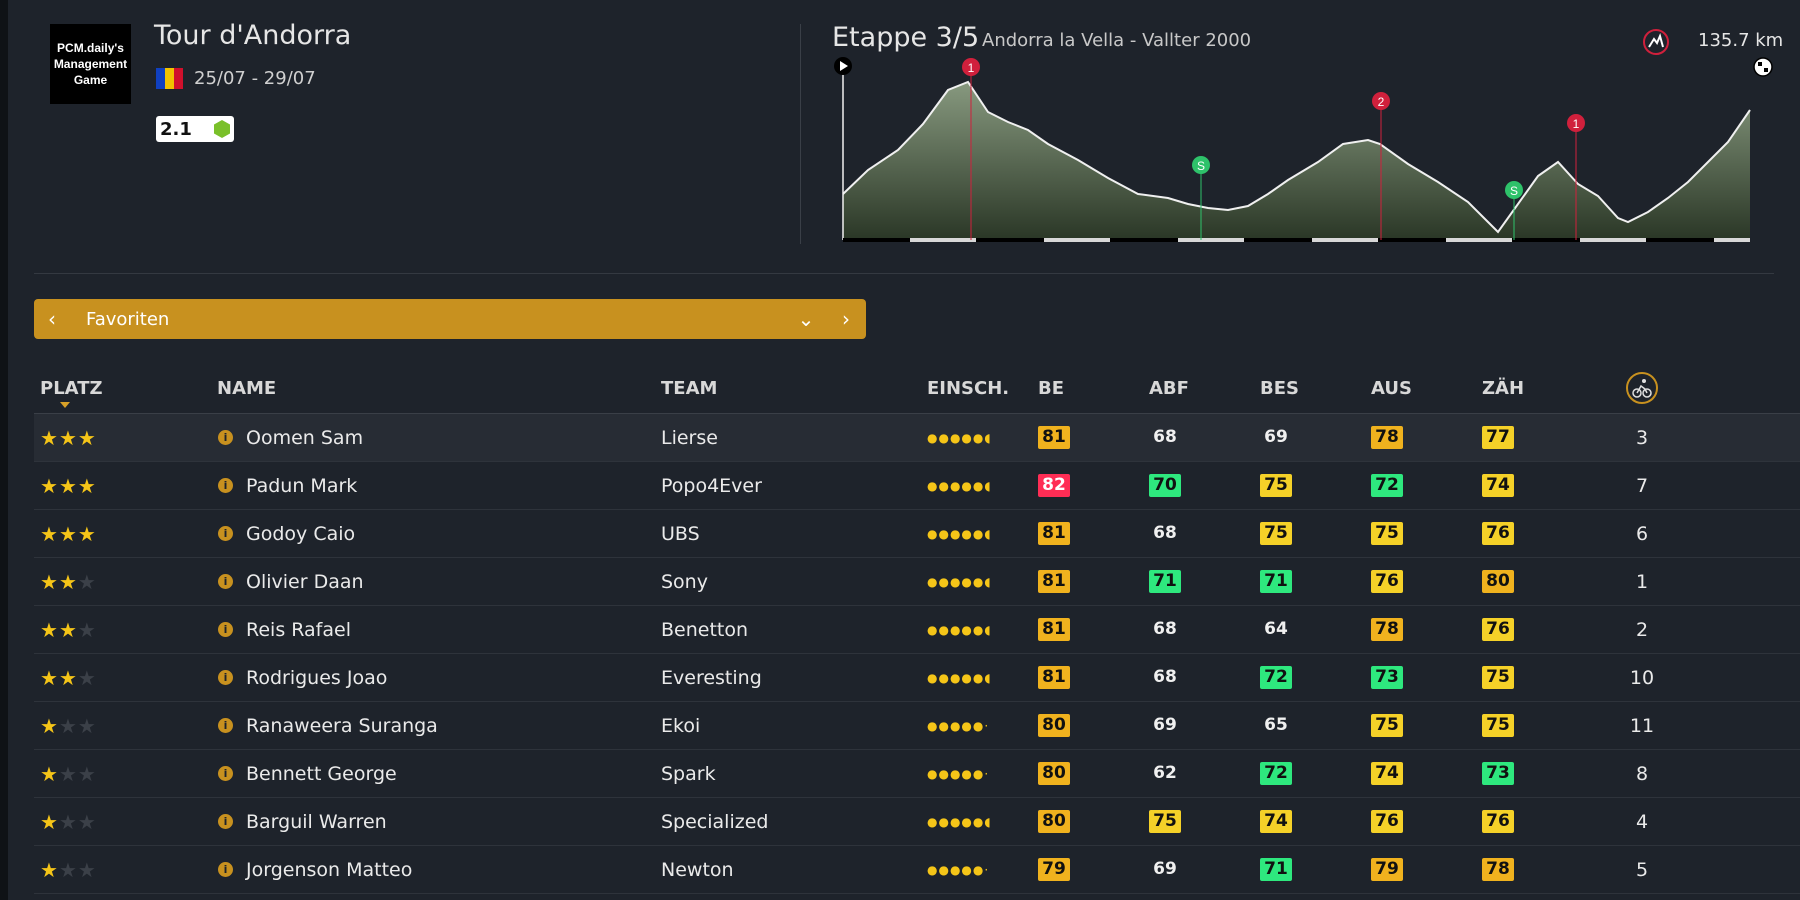  What do you see at coordinates (917, 774) in the screenshot?
I see `table-row: ★ ★ ★ i Bennett George Spark ●●●●●· 80 62 72 74 73 8` at bounding box center [917, 774].